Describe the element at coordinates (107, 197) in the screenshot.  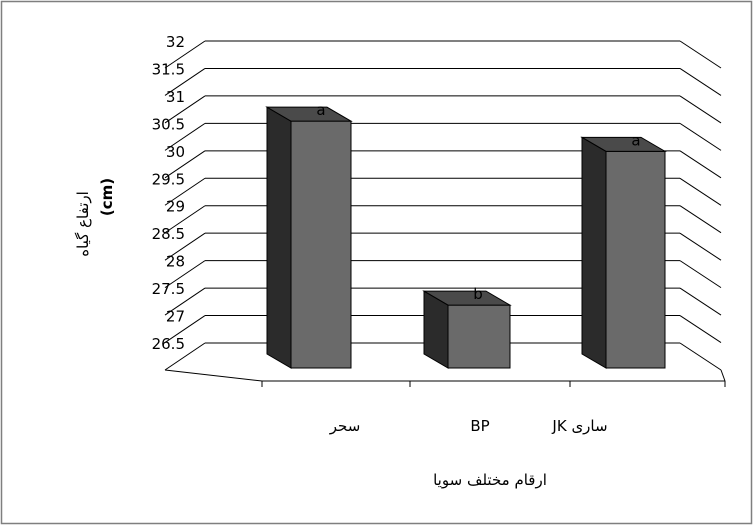
I see `y-axis-unit: (cm)` at that location.